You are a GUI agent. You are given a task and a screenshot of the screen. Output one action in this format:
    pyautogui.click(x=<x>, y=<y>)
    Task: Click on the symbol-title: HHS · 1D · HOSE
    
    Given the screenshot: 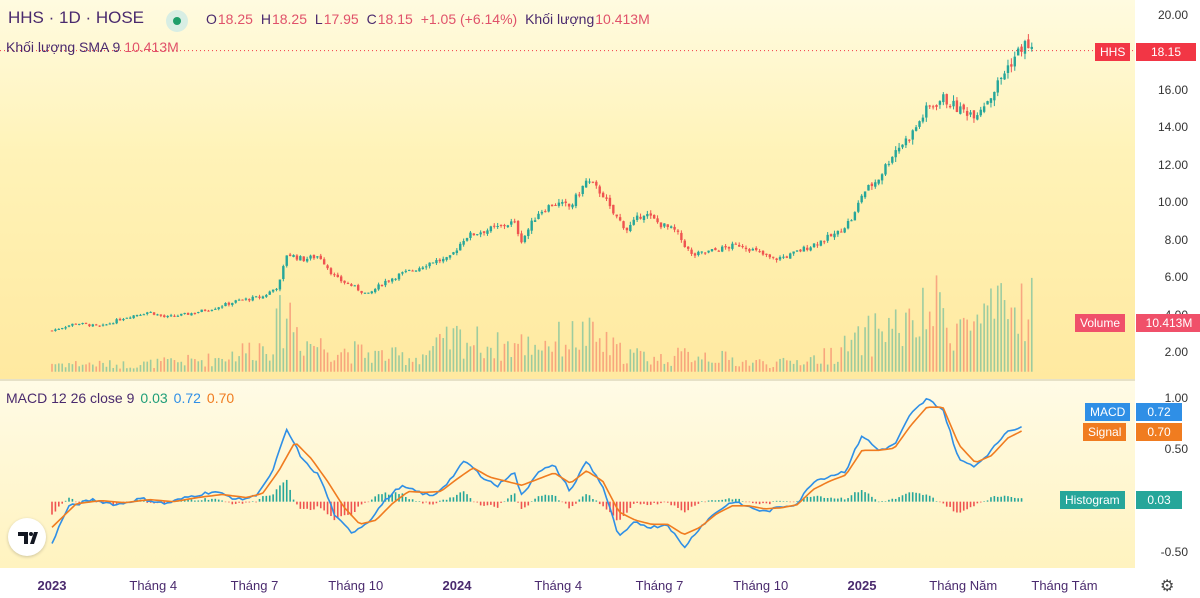 What is the action you would take?
    pyautogui.click(x=76, y=17)
    